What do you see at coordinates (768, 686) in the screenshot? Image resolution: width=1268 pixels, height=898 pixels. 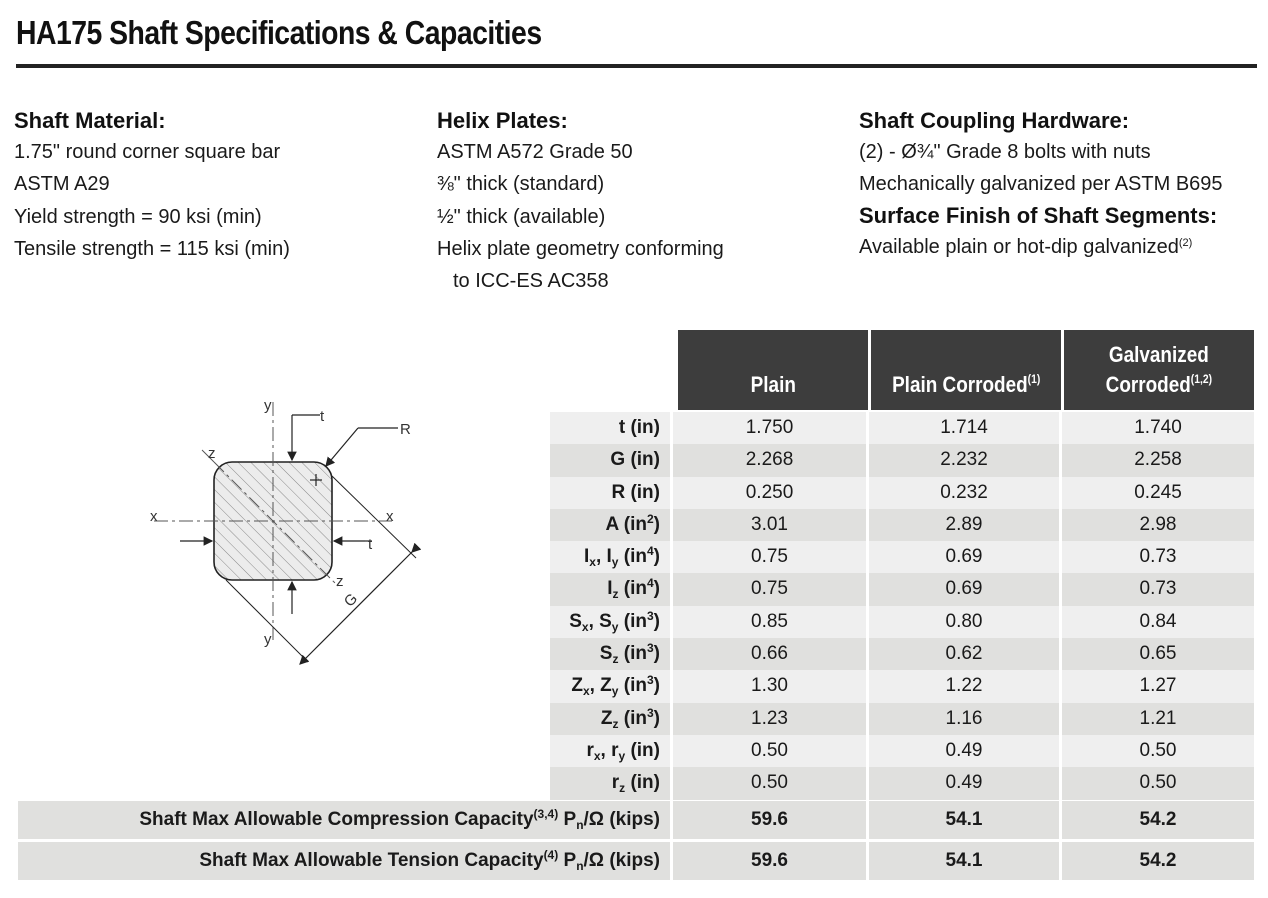 I see `table-cell: 1.30` at bounding box center [768, 686].